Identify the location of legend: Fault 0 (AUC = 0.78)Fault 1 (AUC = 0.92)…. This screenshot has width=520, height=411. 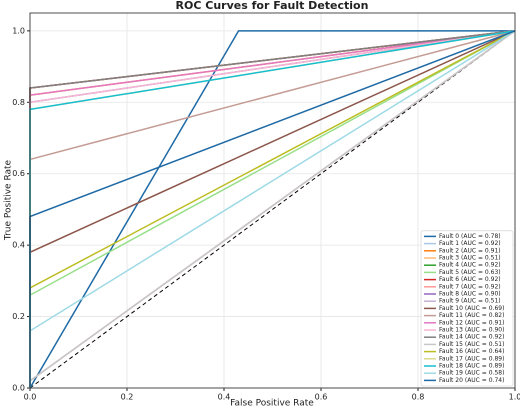
(467, 308).